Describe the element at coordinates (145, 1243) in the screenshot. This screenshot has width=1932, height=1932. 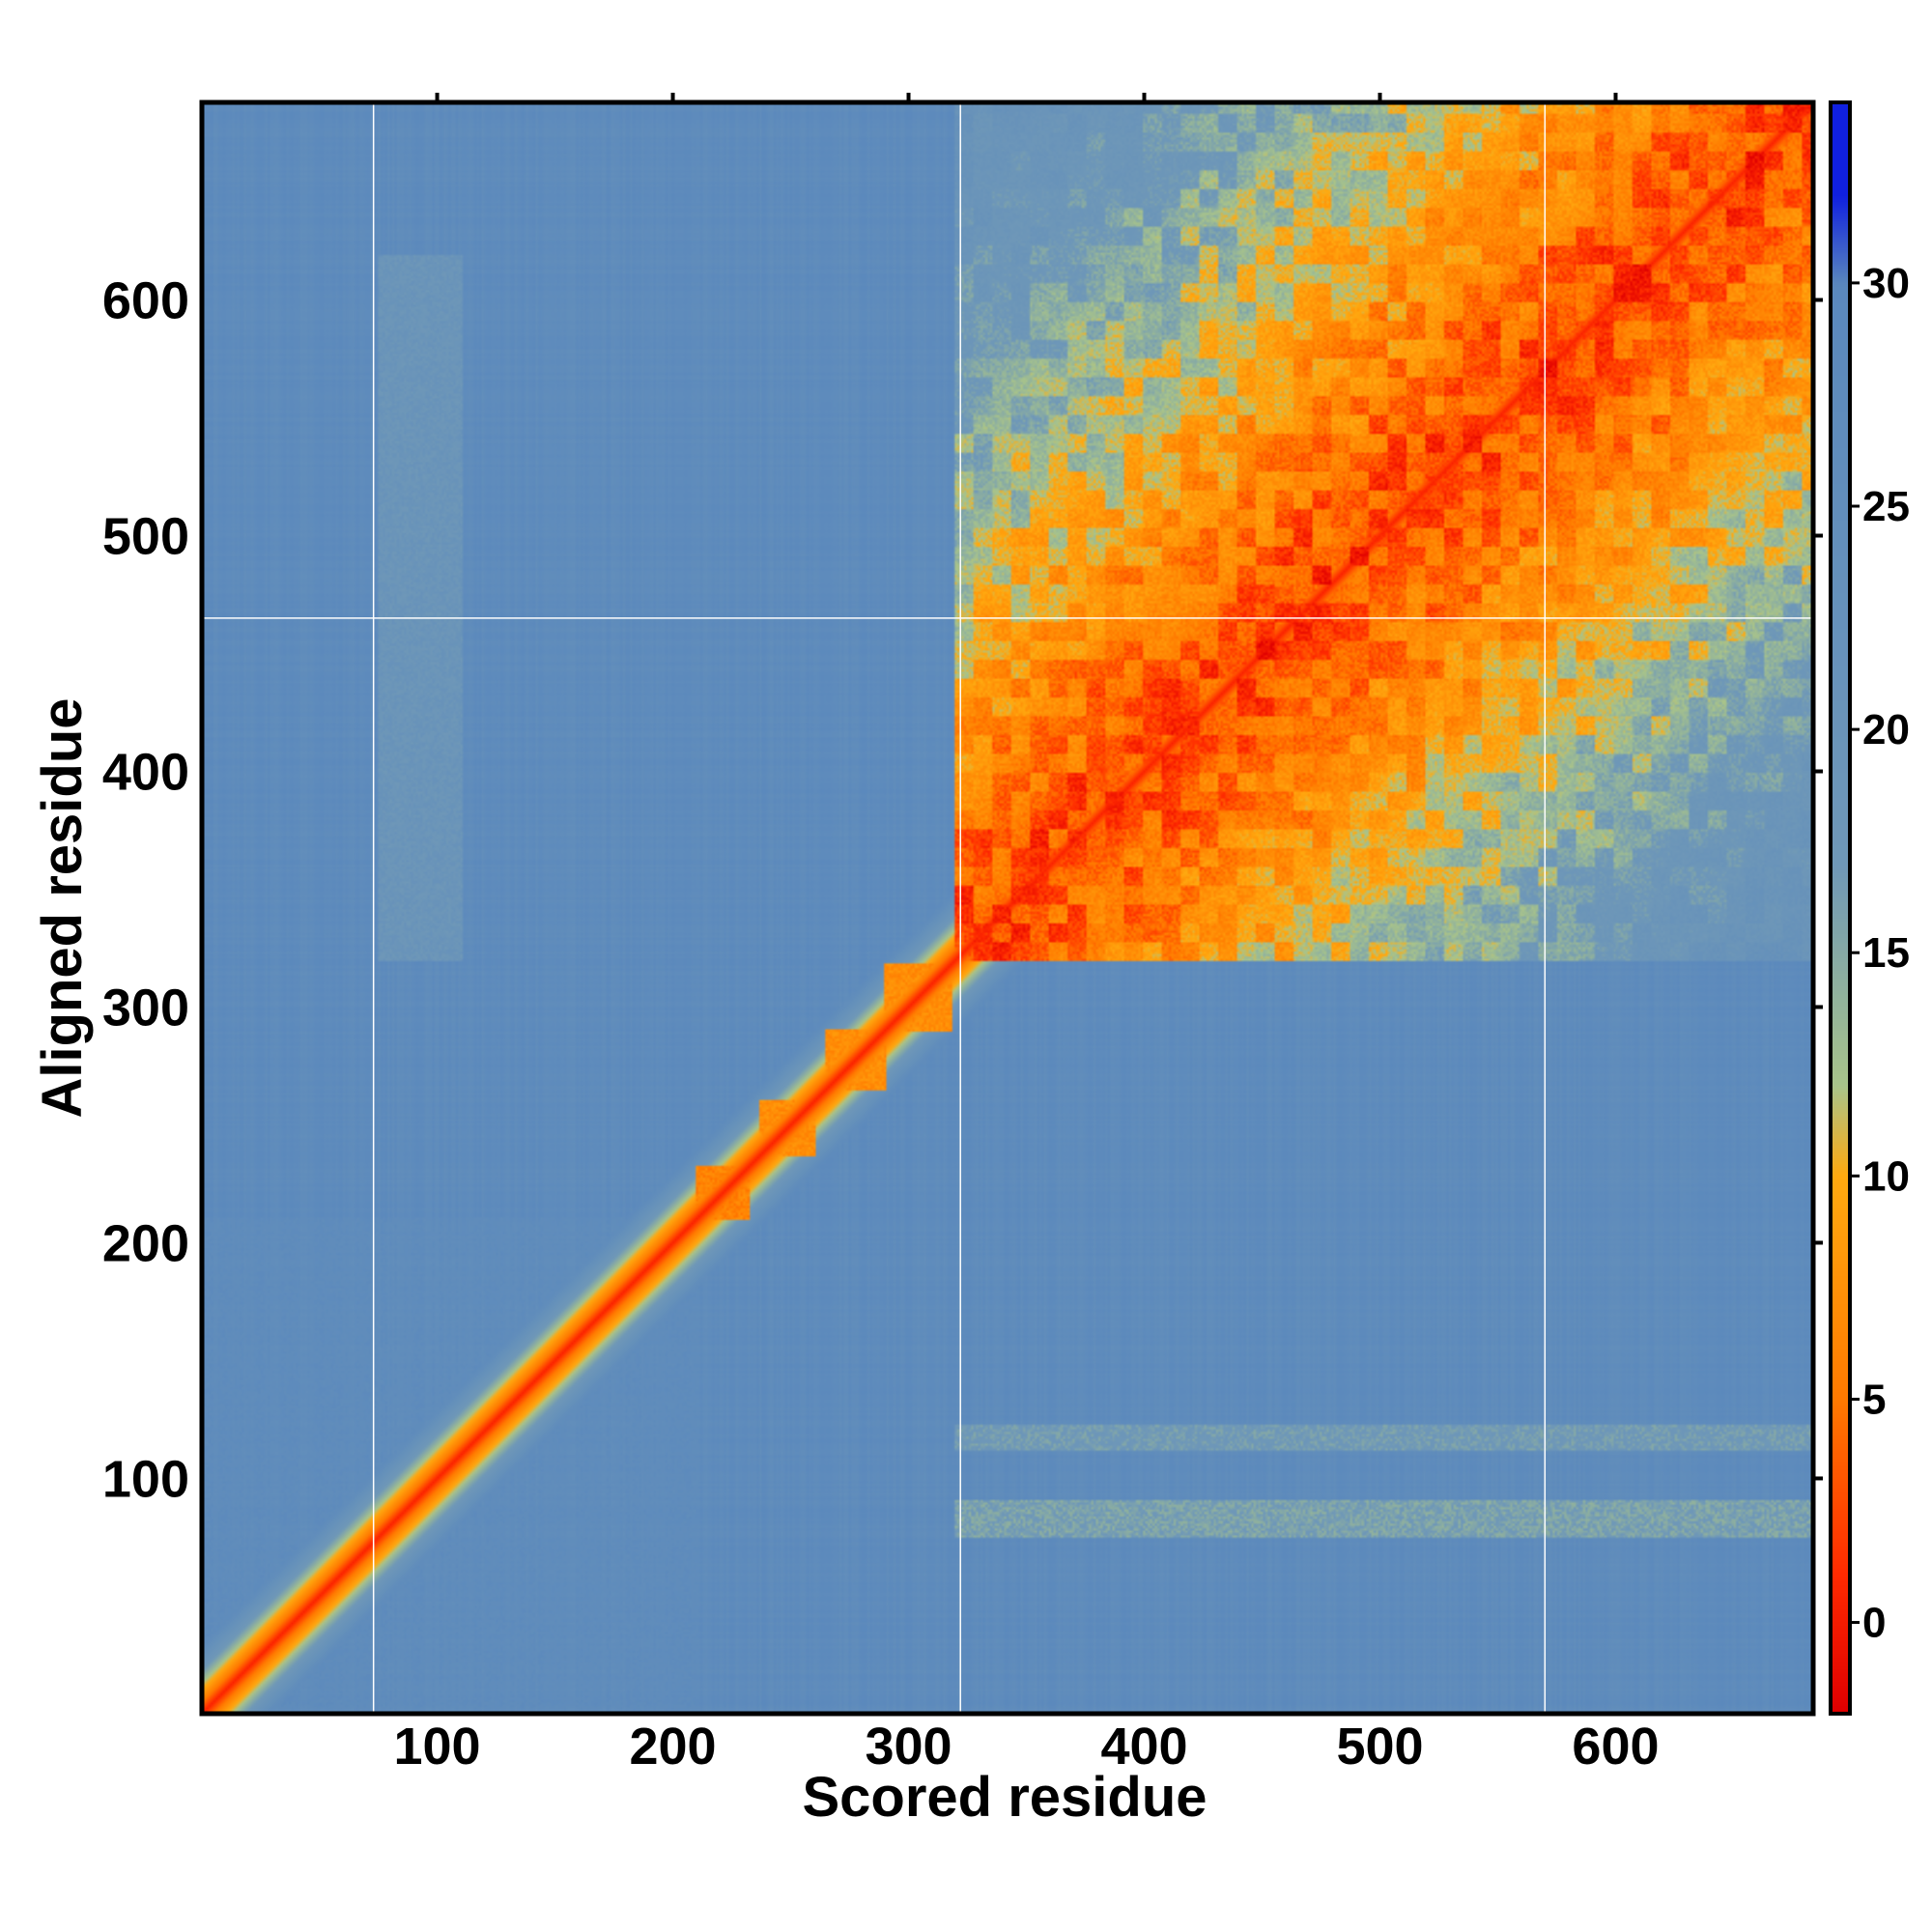
I see `y-tick-label: 200` at that location.